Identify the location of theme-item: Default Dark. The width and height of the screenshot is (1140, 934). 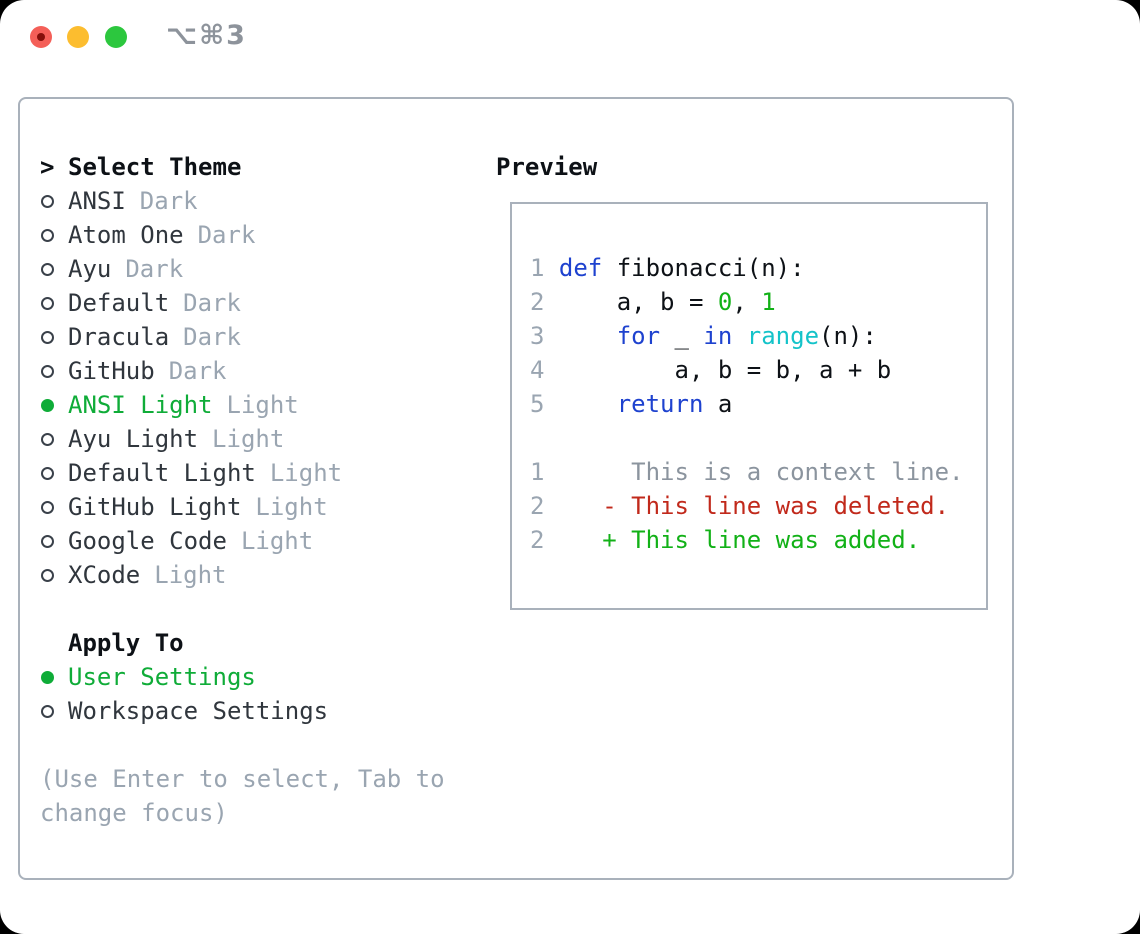
(242, 303).